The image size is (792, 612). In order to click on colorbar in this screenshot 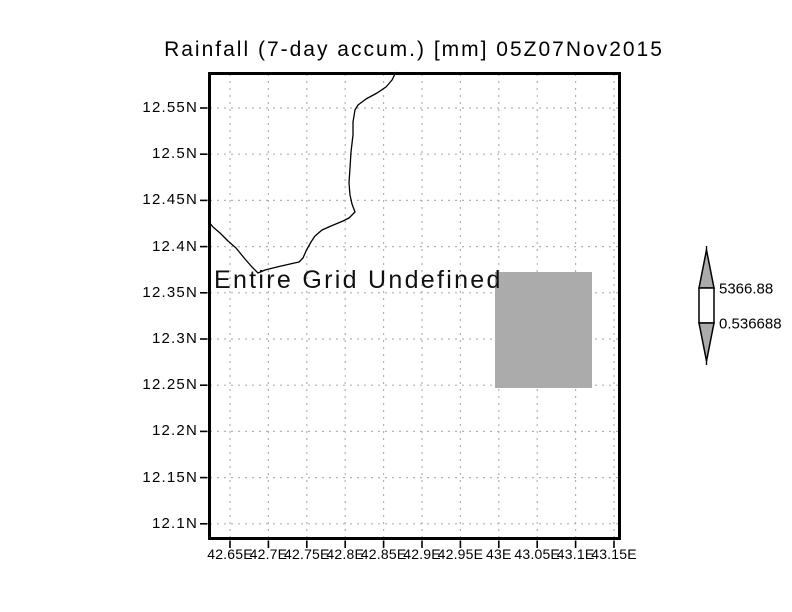, I will do `click(706, 305)`.